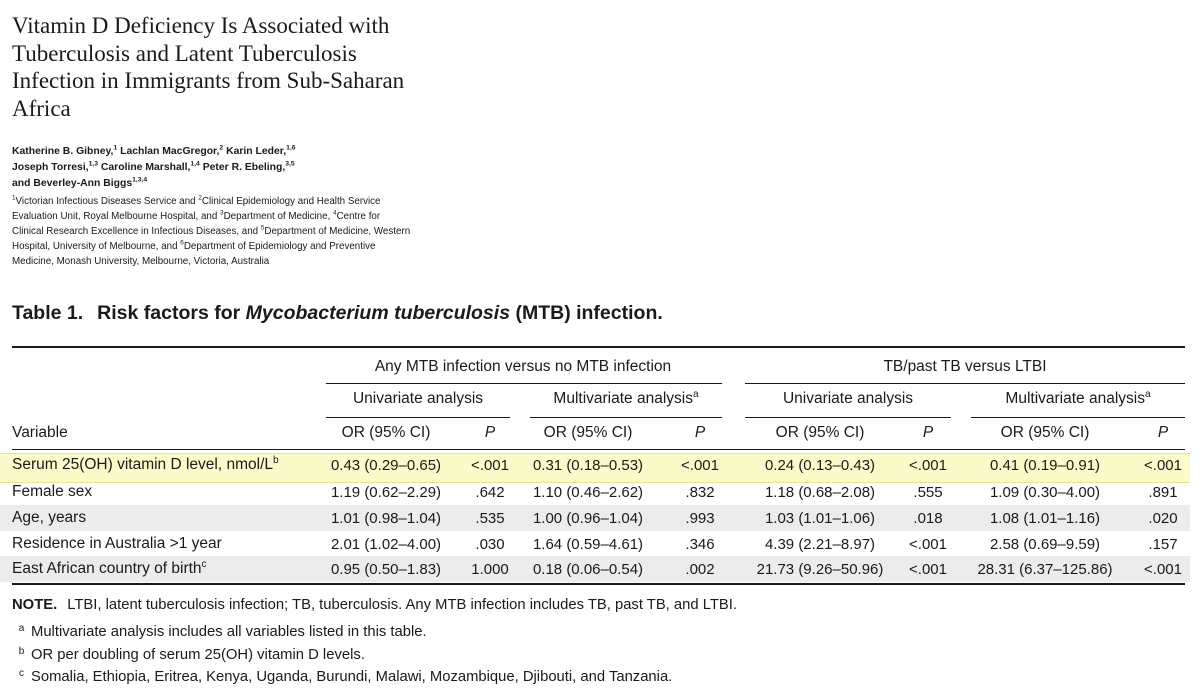  I want to click on or-ci-cell: 0.24 (0.13–0.43), so click(820, 465).